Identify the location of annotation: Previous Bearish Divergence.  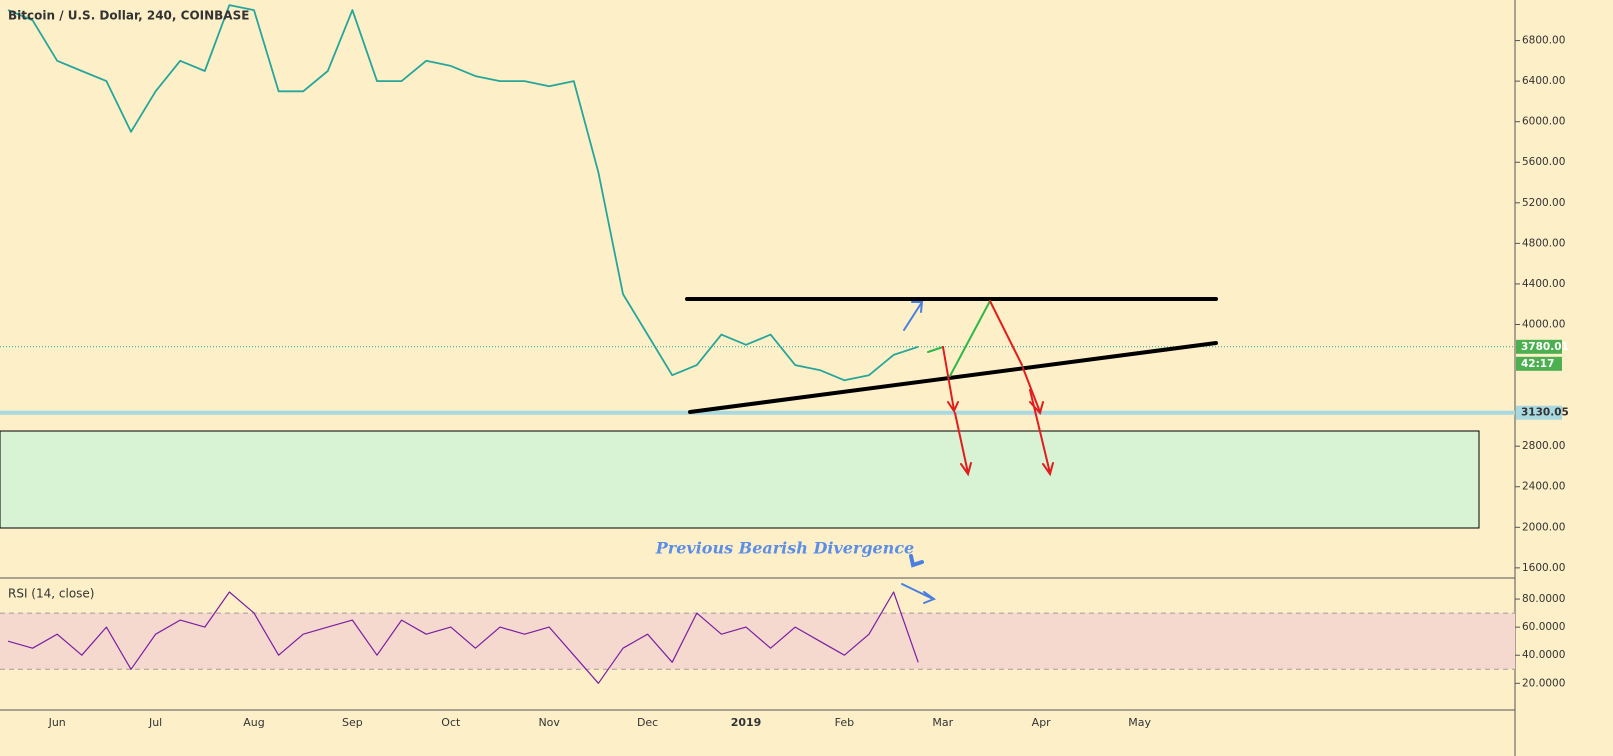
(784, 548).